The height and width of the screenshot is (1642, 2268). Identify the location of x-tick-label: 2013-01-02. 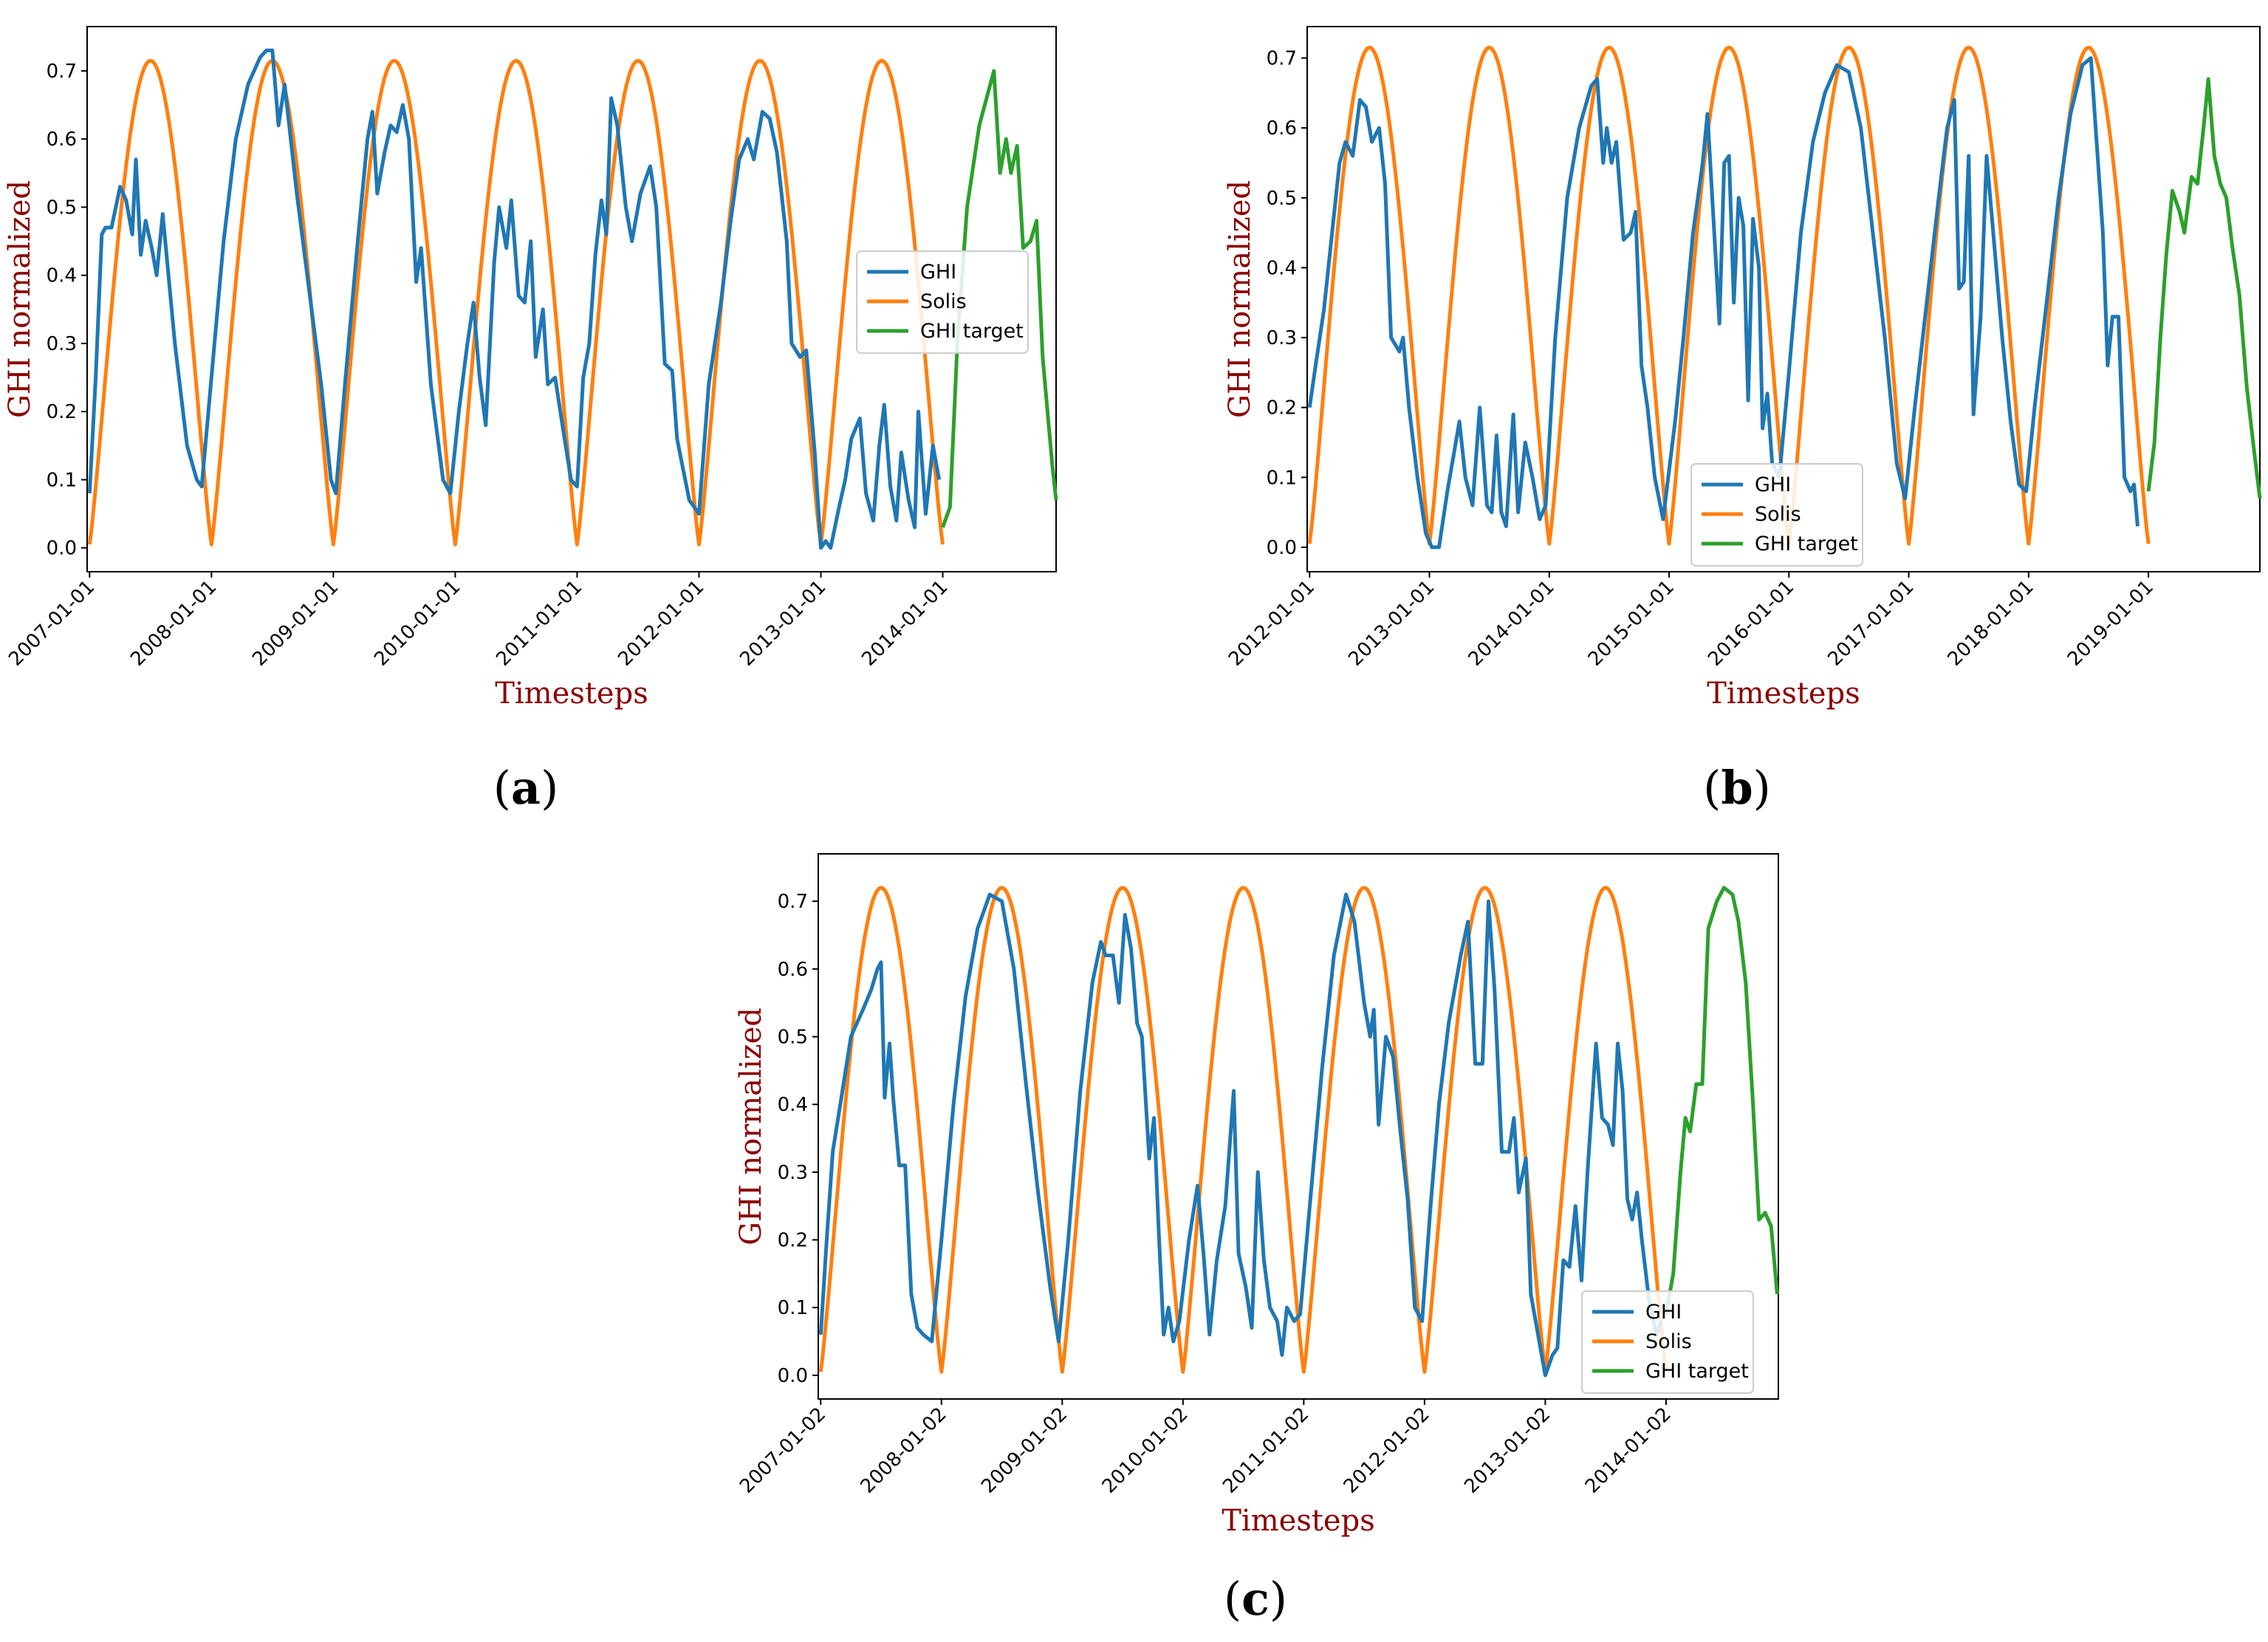
(1508, 1450).